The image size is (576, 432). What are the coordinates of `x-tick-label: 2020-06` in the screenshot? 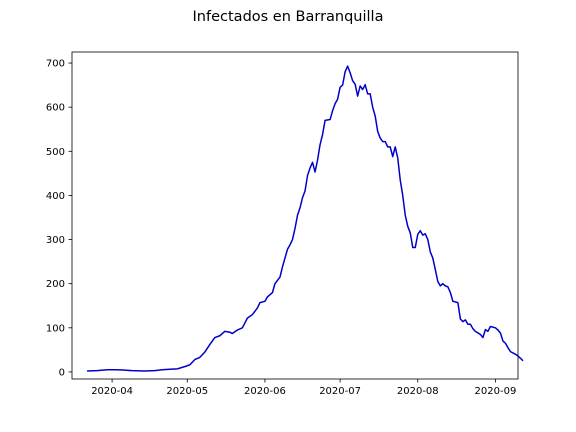 It's located at (265, 391).